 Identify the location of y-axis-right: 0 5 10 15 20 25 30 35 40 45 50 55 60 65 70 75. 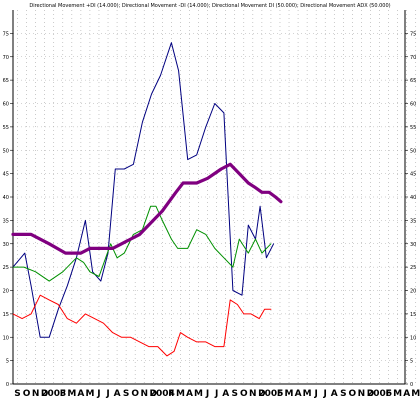
(410, 209).